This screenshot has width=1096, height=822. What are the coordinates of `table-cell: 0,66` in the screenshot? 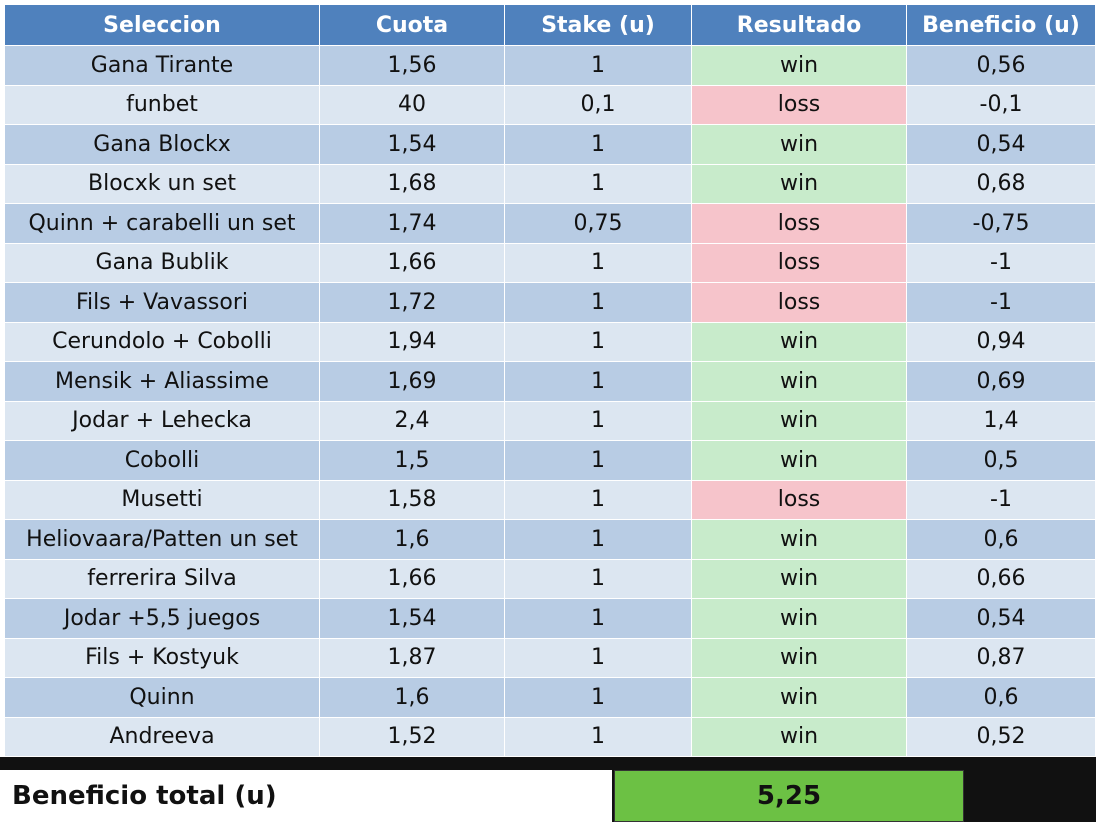 It's located at (1001, 579).